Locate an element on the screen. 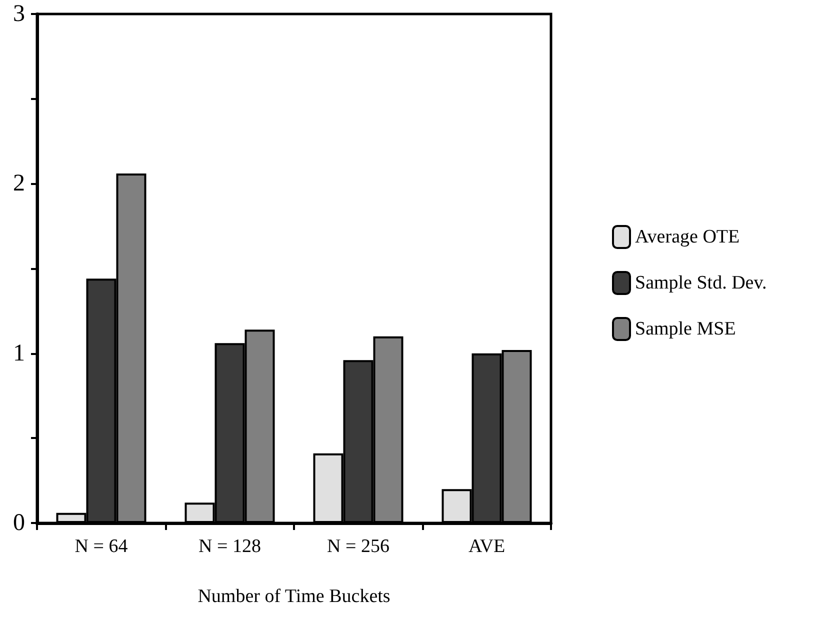 This screenshot has height=635, width=816. y-tick-label: 3 is located at coordinates (19, 14).